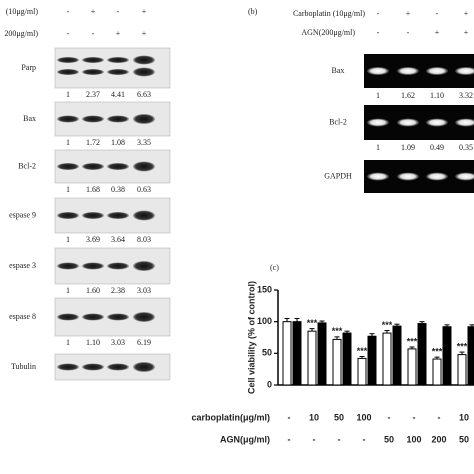  Describe the element at coordinates (118, 342) in the screenshot. I see `ratio: 3.03` at that location.